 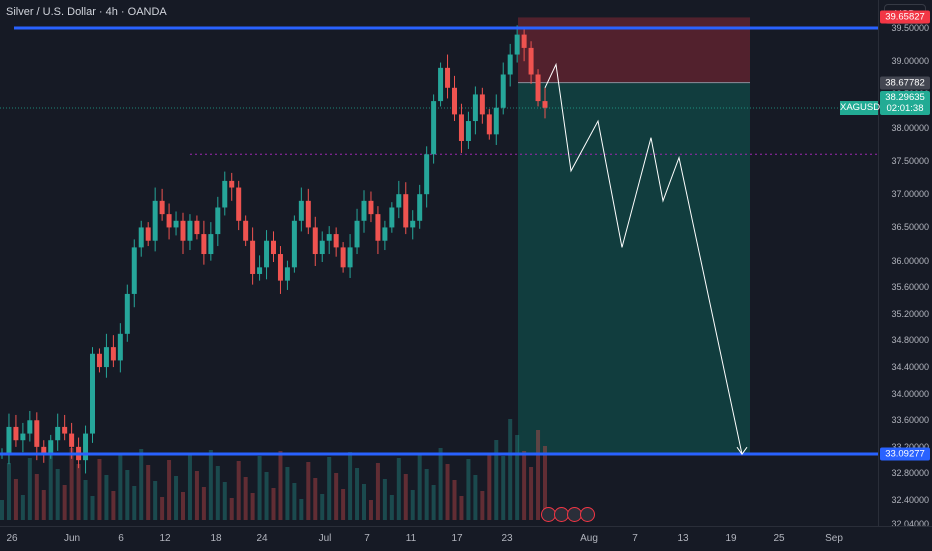 What do you see at coordinates (165, 538) in the screenshot?
I see `time-tick-label: 12` at bounding box center [165, 538].